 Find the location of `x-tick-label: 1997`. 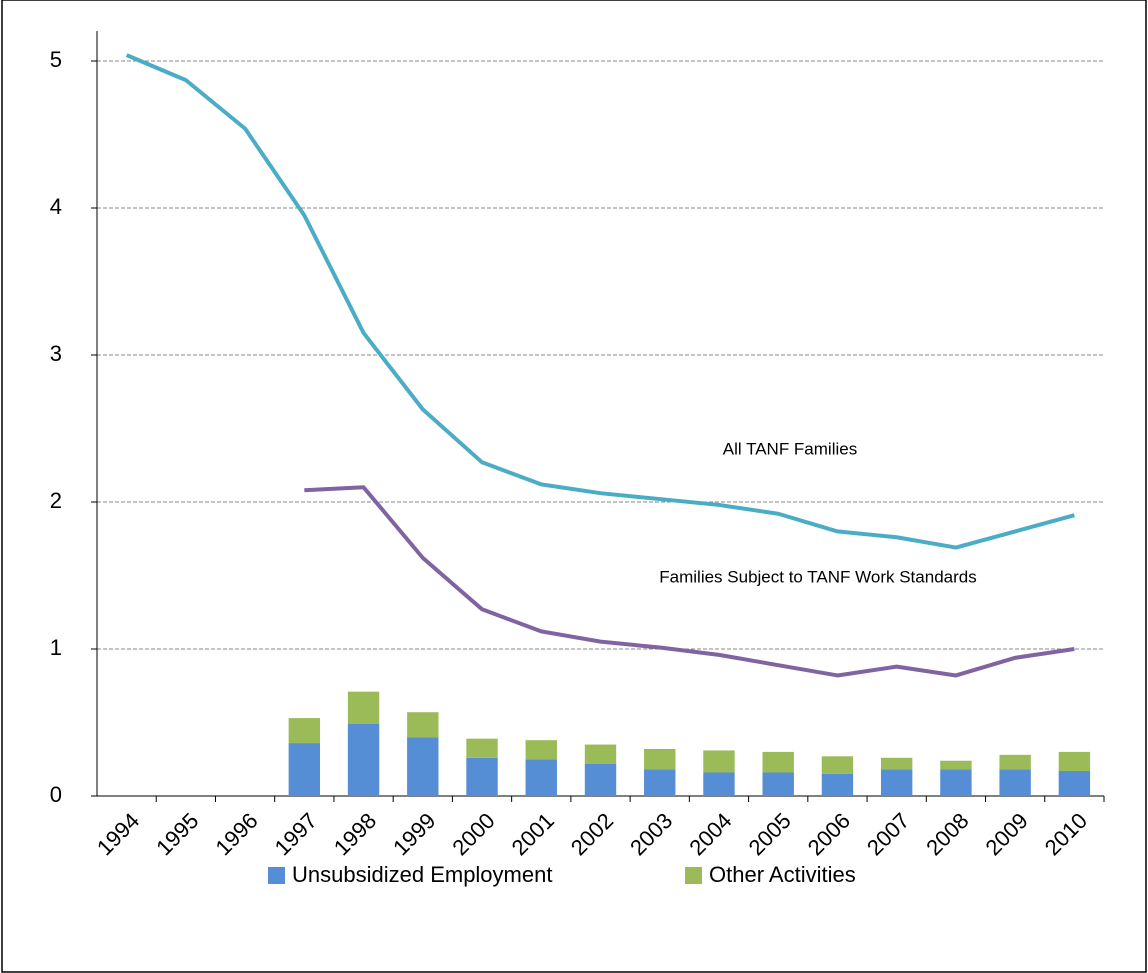

x-tick-label: 1997 is located at coordinates (296, 834).